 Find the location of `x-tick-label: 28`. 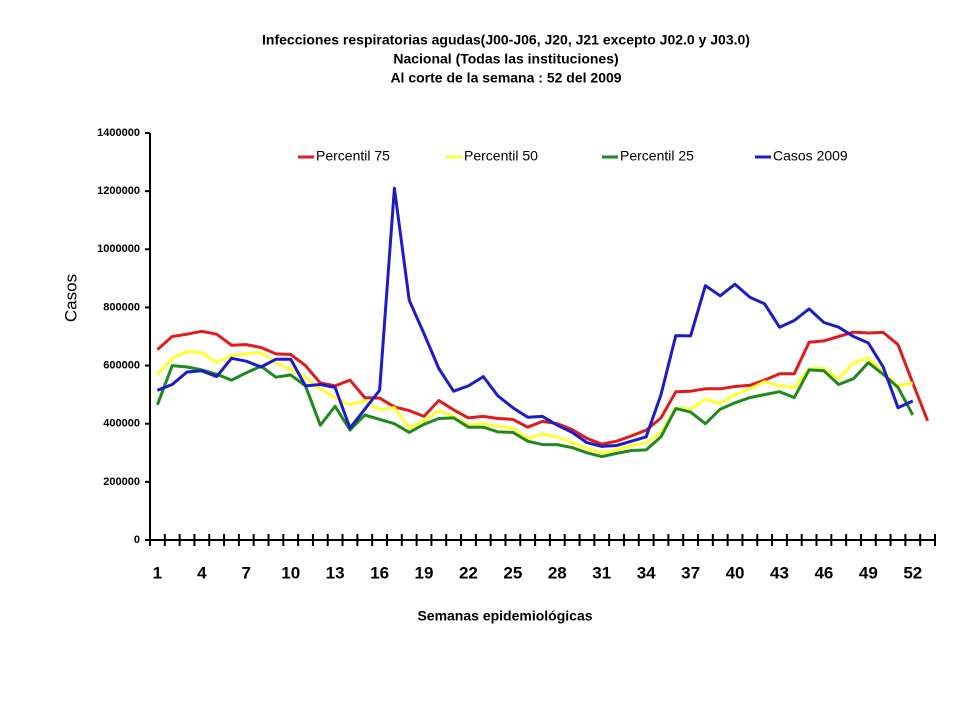

x-tick-label: 28 is located at coordinates (557, 572).